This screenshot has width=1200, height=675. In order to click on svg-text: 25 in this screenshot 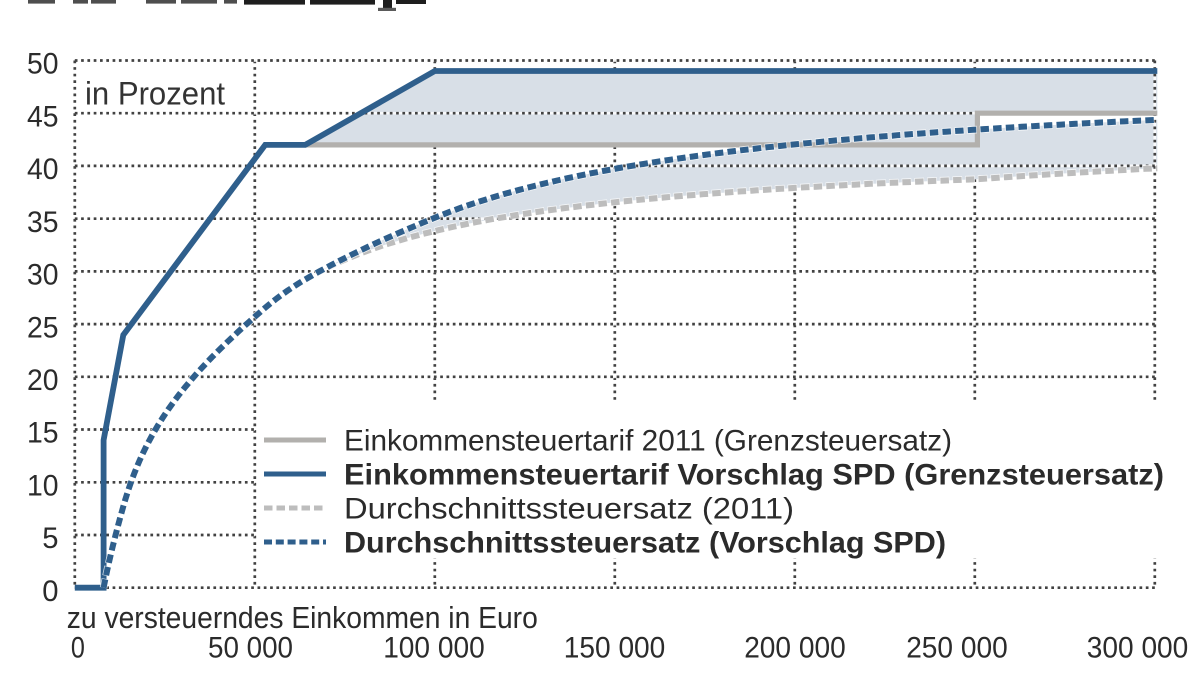, I will do `click(43, 328)`.